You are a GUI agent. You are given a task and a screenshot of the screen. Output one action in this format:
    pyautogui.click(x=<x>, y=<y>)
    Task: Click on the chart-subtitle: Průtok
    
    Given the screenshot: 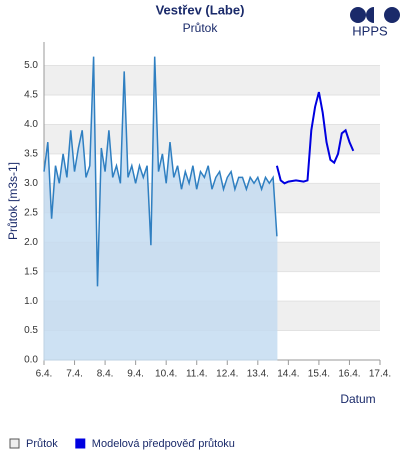 What is the action you would take?
    pyautogui.click(x=201, y=28)
    